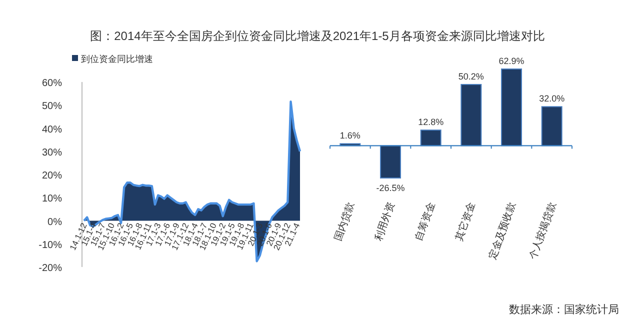 Image resolution: width=635 pixels, height=327 pixels. Describe the element at coordinates (55, 222) in the screenshot. I see `y-tick-label: 0%` at that location.